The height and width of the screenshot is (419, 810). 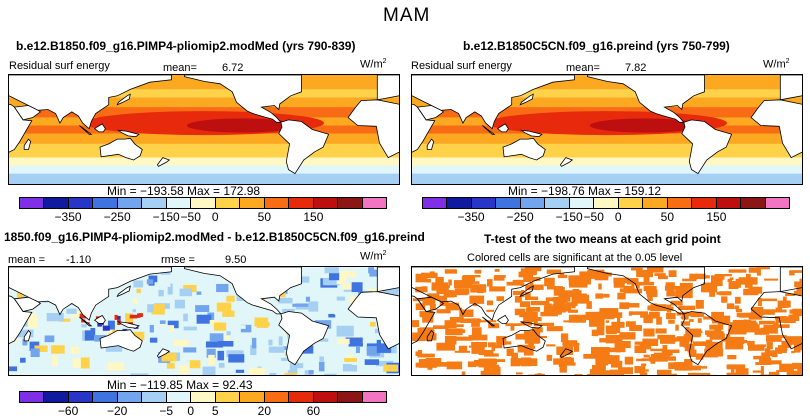 I want to click on panel1-colorbar, so click(x=203, y=203).